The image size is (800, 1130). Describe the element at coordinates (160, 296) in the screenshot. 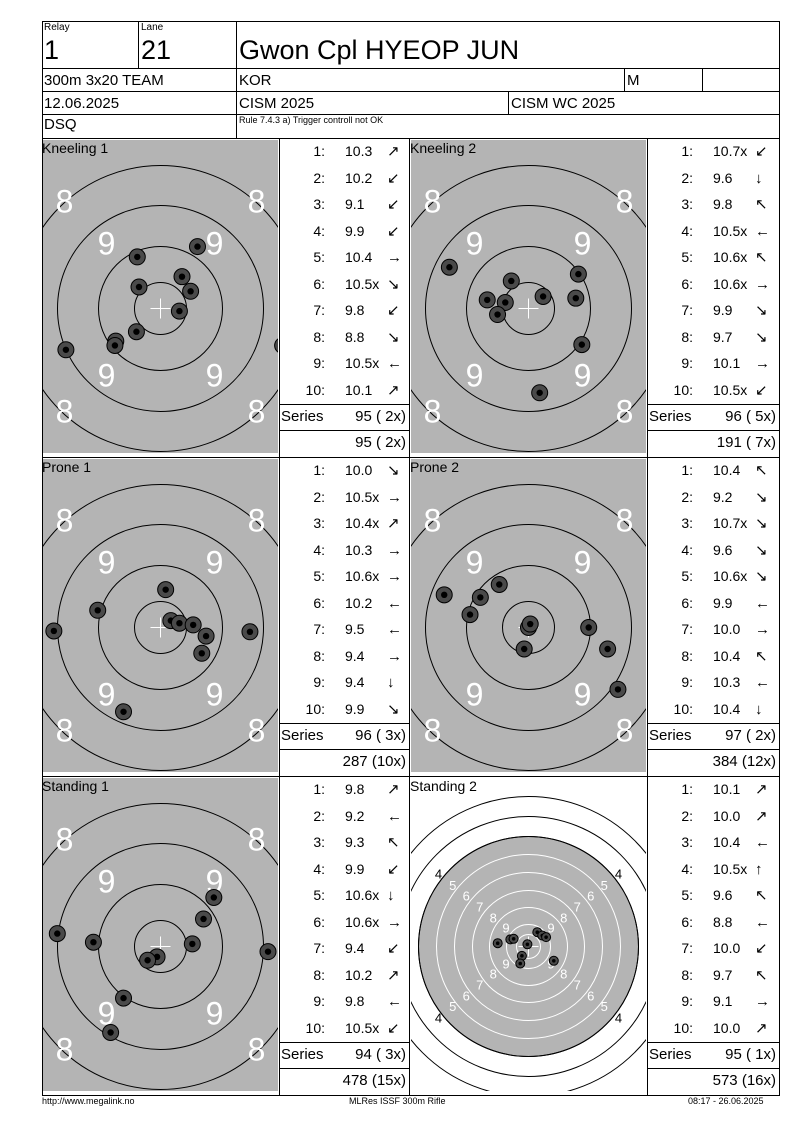

I see `target-svg: 8 88 89 99 9` at that location.